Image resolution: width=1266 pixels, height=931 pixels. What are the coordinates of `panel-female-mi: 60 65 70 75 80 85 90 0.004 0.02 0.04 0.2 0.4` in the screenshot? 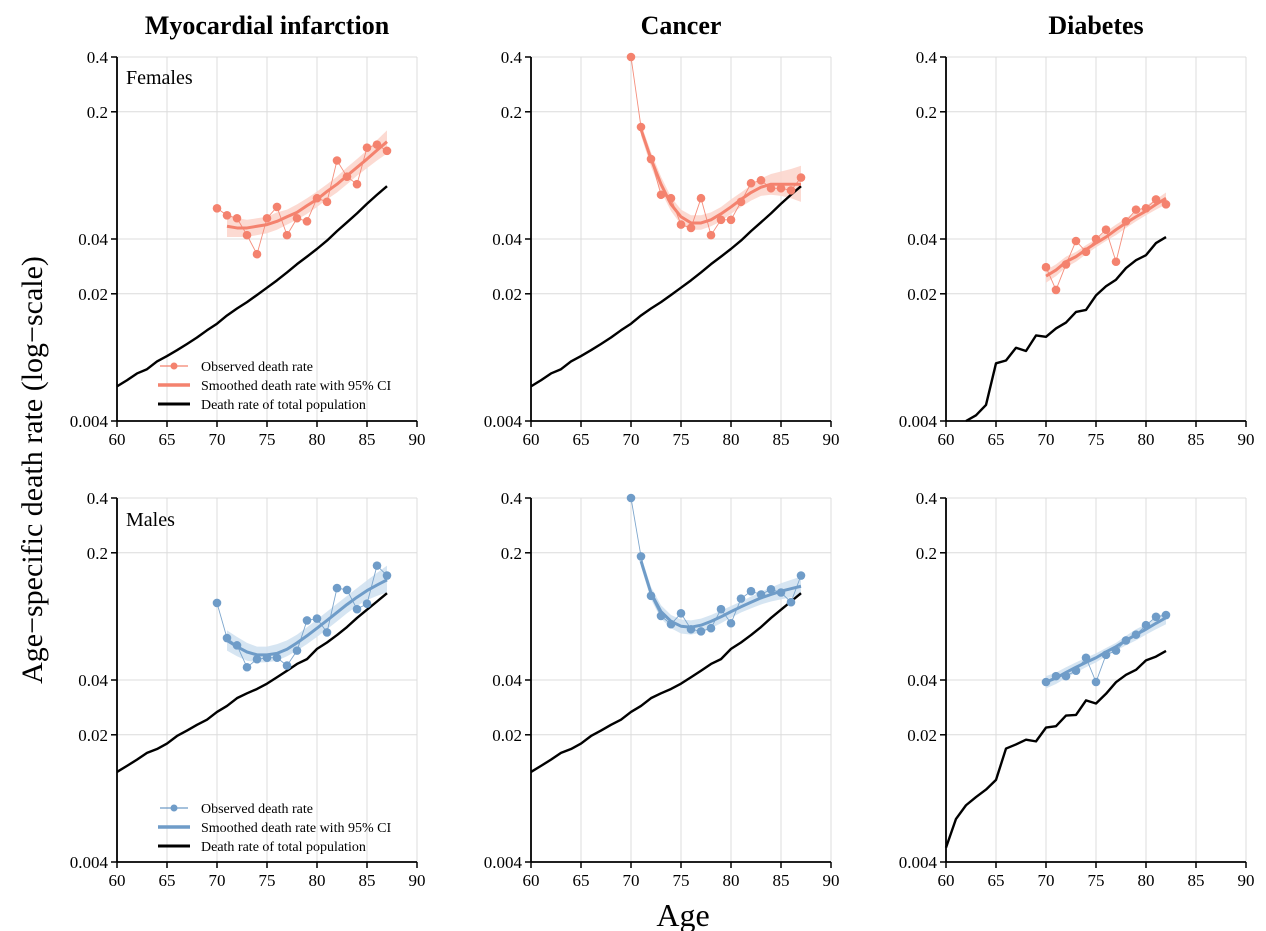 It's located at (248, 248).